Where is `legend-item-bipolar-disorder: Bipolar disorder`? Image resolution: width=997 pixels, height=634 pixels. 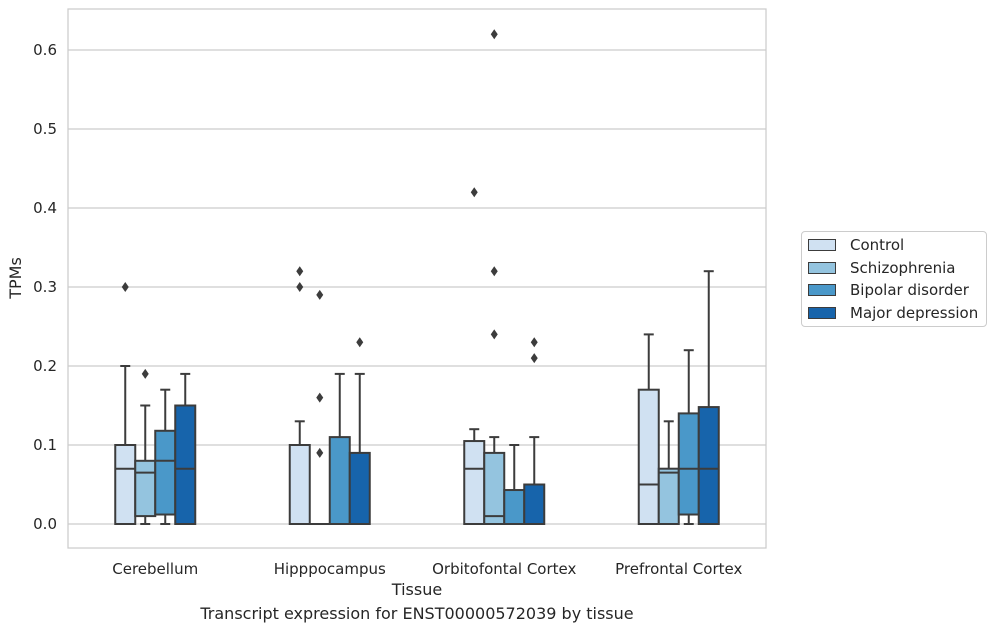 legend-item-bipolar-disorder: Bipolar disorder is located at coordinates (888, 290).